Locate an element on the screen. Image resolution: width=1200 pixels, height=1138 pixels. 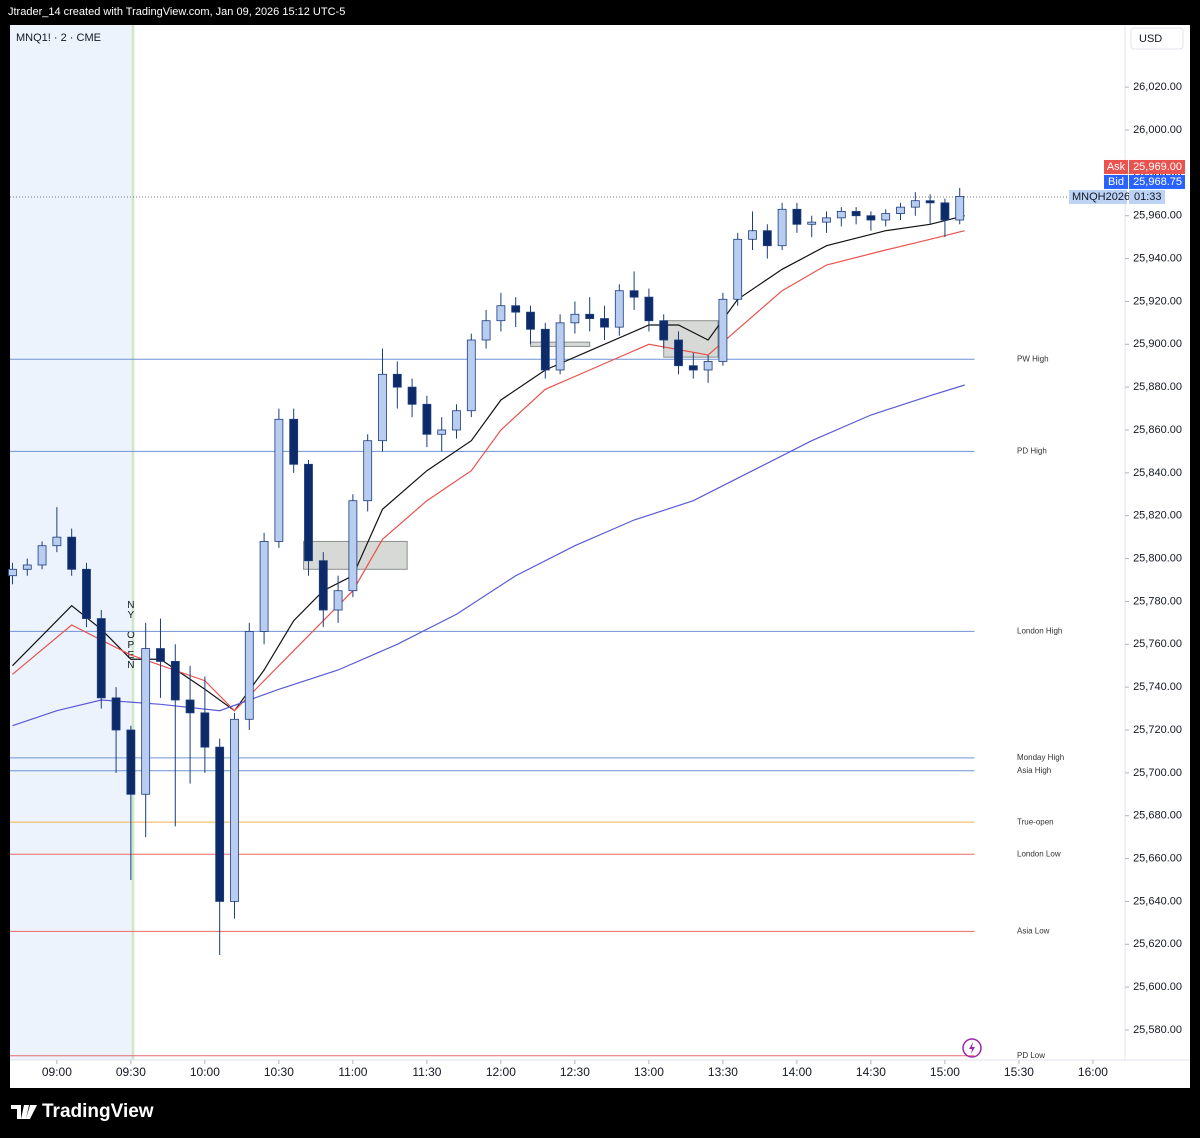
brand-logo is located at coordinates (24, 1112).